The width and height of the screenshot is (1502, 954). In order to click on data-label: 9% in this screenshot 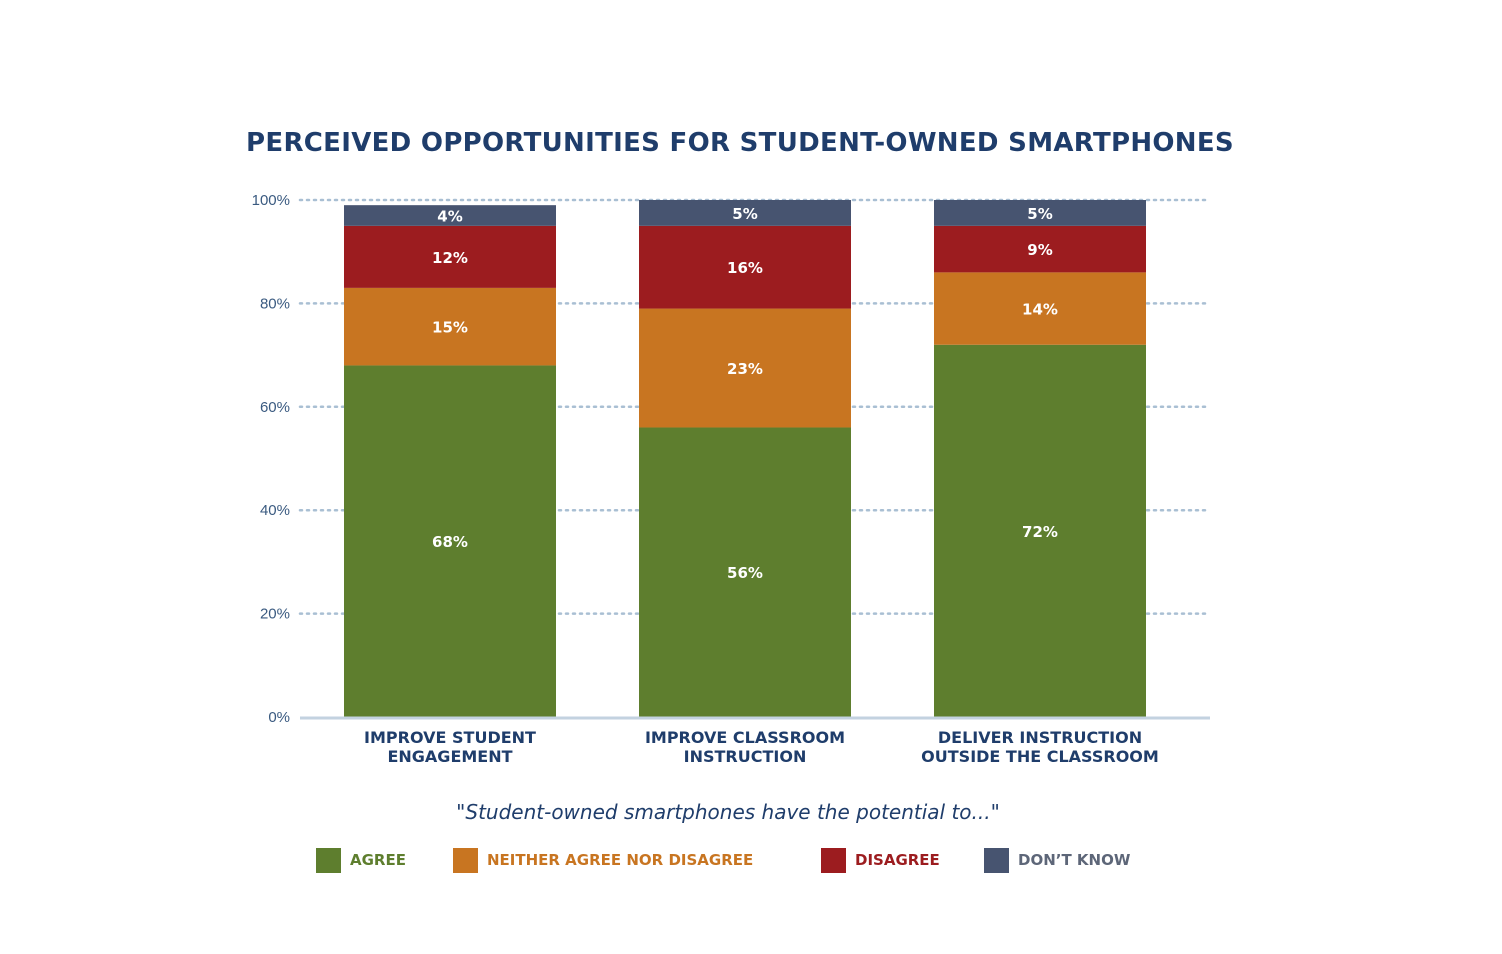, I will do `click(1039, 250)`.